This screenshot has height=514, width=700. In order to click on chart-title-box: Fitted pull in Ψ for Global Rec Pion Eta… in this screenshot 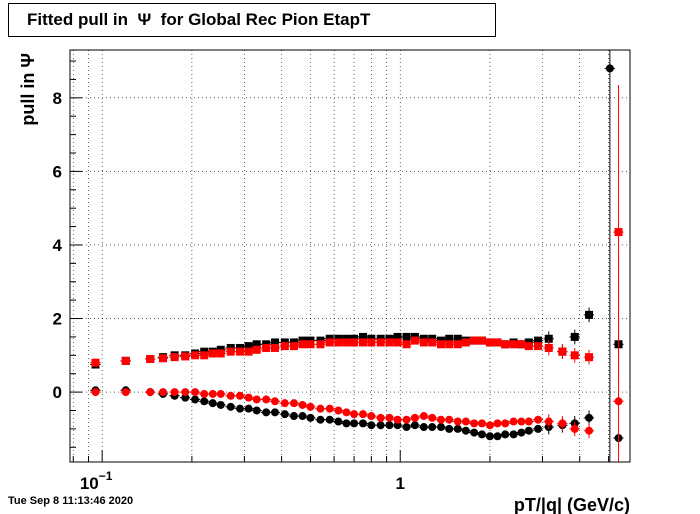, I will do `click(252, 20)`.